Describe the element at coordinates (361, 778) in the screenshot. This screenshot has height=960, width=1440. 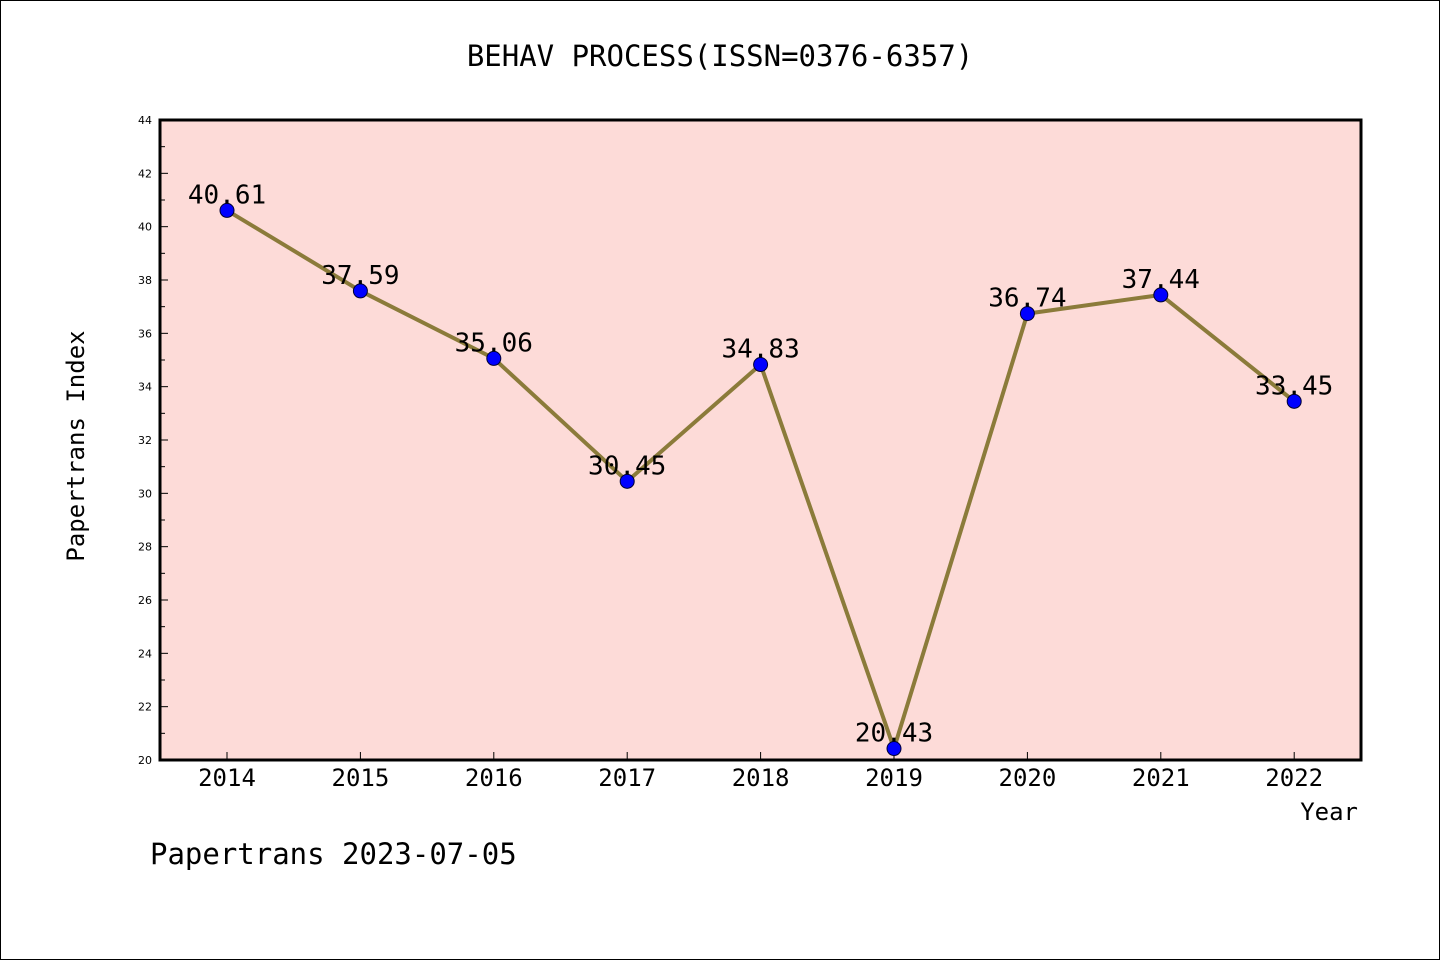
I see `x-tick-label: 2015` at that location.